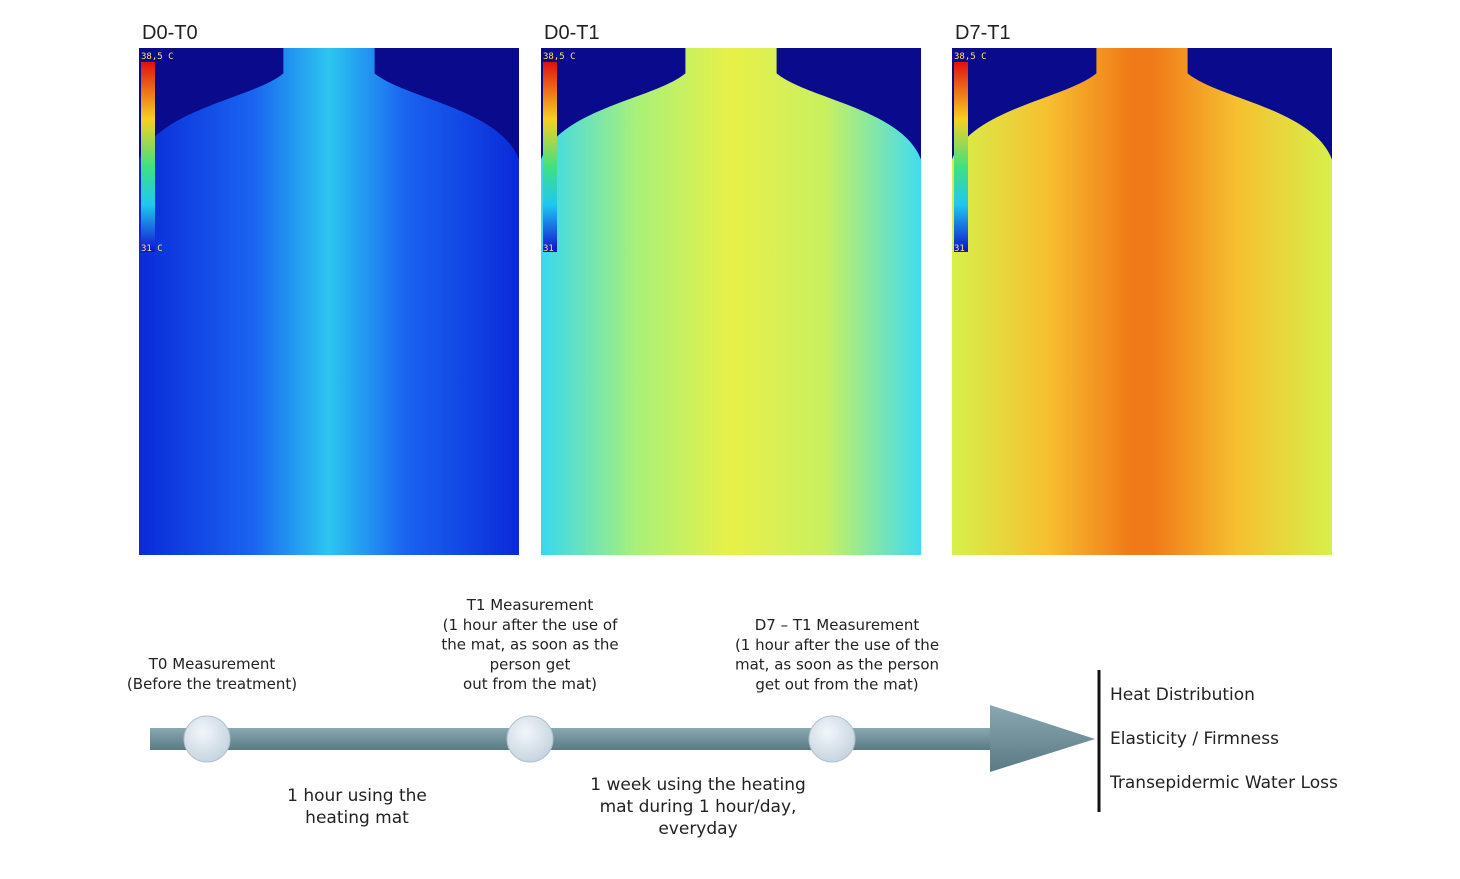 The height and width of the screenshot is (879, 1460). Describe the element at coordinates (698, 807) in the screenshot. I see `interval-label: mat during 1 hour/day,` at that location.